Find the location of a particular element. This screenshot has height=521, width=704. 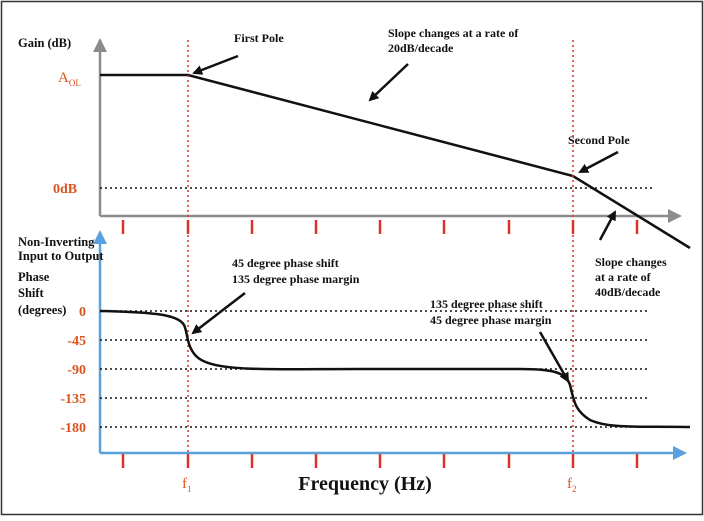

slope40-label-3: 40dB/decade is located at coordinates (628, 292).